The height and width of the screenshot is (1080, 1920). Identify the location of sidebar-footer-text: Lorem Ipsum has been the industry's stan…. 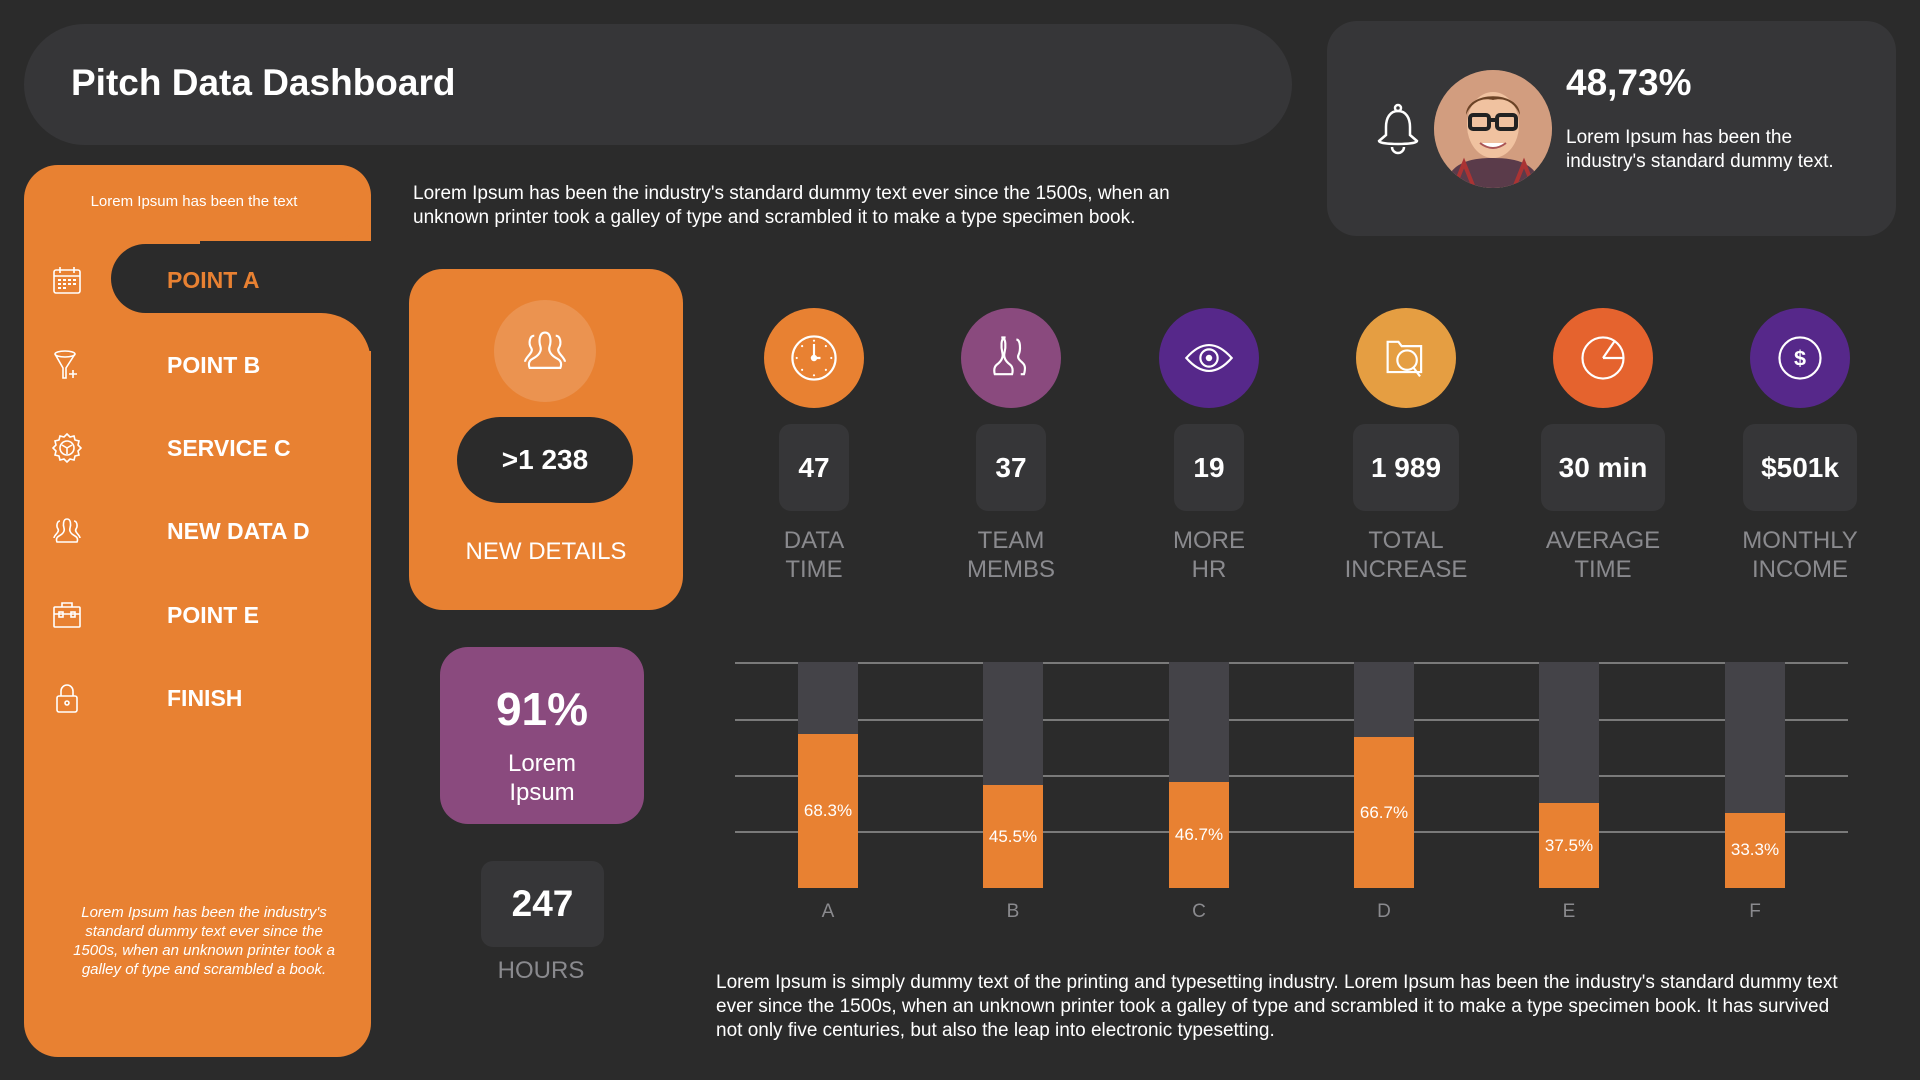
(204, 941).